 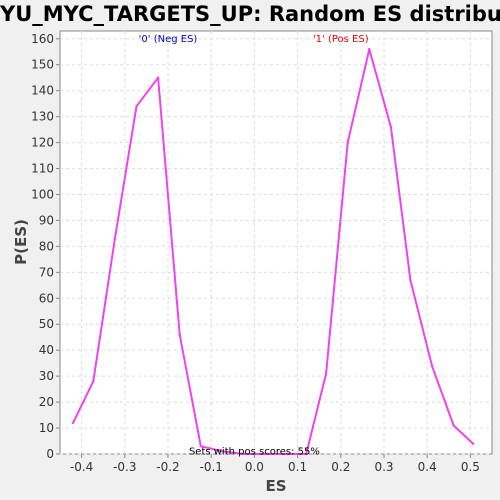 What do you see at coordinates (42, 117) in the screenshot?
I see `y-tick-label: 130` at bounding box center [42, 117].